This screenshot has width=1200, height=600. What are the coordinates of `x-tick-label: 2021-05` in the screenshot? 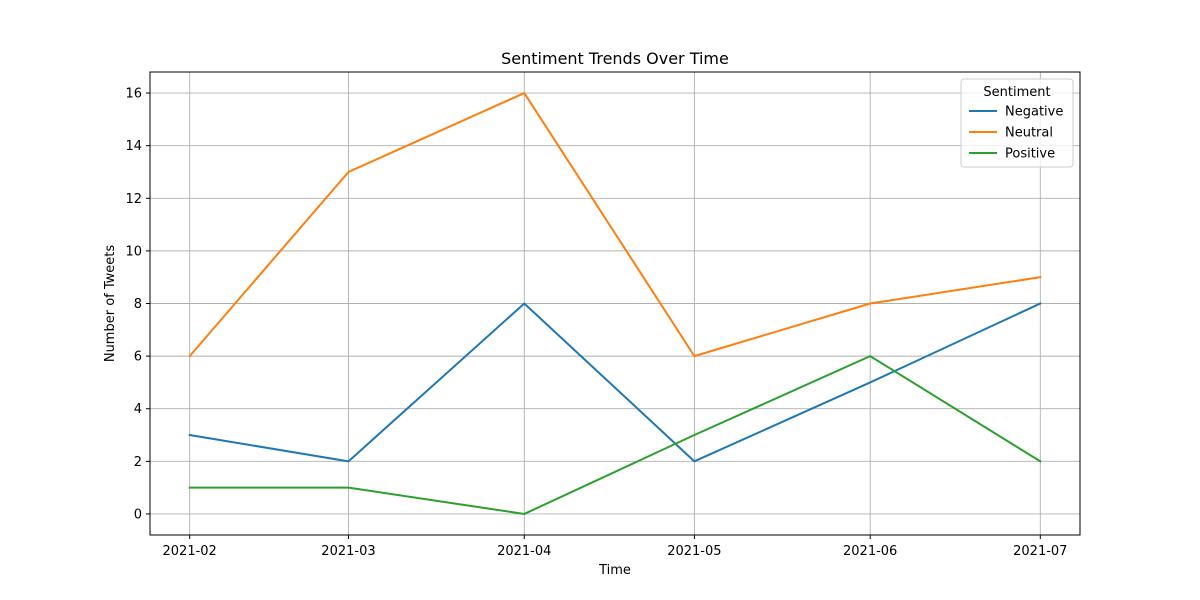 It's located at (694, 551).